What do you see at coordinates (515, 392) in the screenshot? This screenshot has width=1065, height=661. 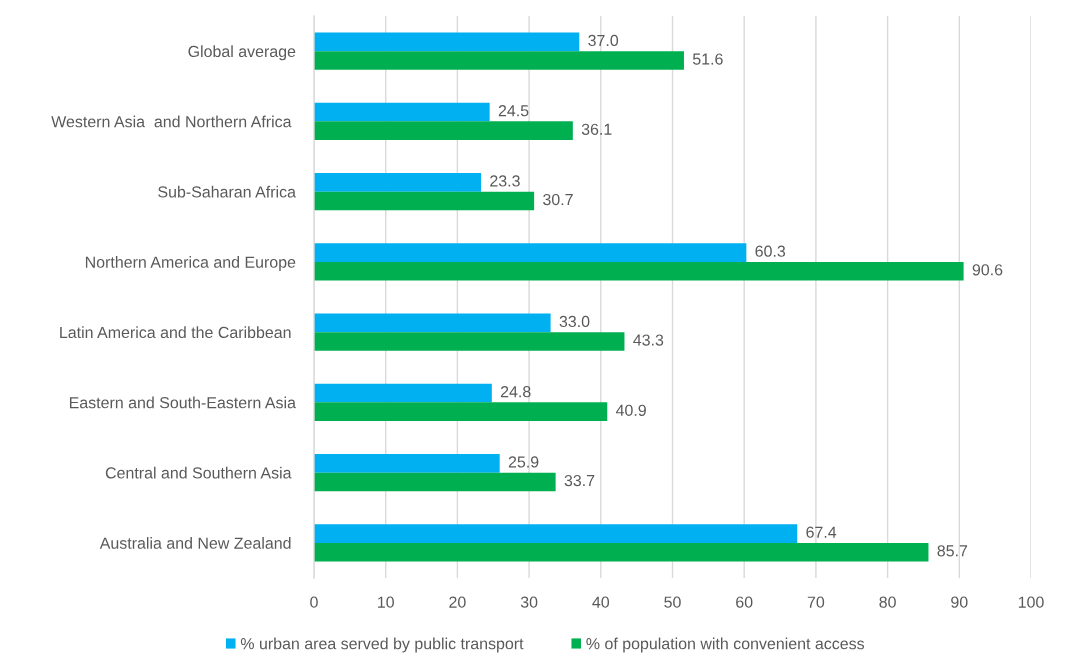 I see `data-label: 24.8` at bounding box center [515, 392].